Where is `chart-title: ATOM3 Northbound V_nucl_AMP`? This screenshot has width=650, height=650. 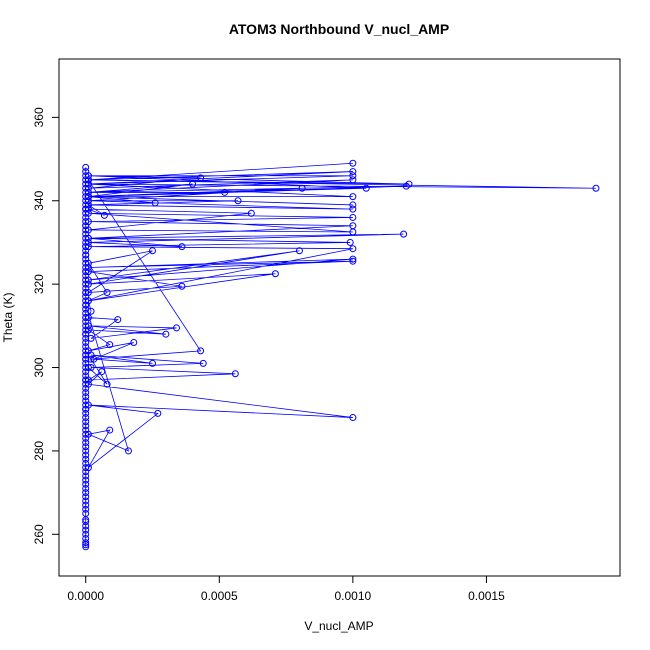 chart-title: ATOM3 Northbound V_nucl_AMP is located at coordinates (339, 29).